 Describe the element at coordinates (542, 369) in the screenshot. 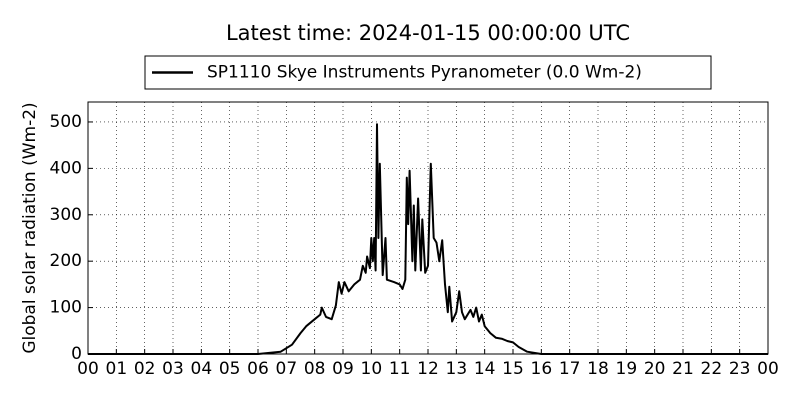

I see `x-tick-label: 16` at that location.